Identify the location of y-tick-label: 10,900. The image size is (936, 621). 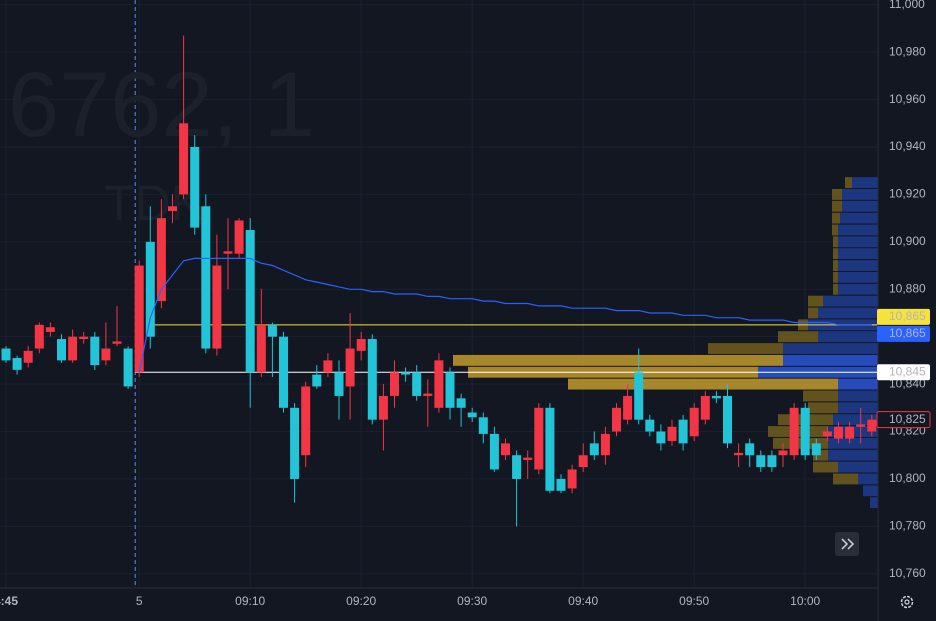
(907, 241).